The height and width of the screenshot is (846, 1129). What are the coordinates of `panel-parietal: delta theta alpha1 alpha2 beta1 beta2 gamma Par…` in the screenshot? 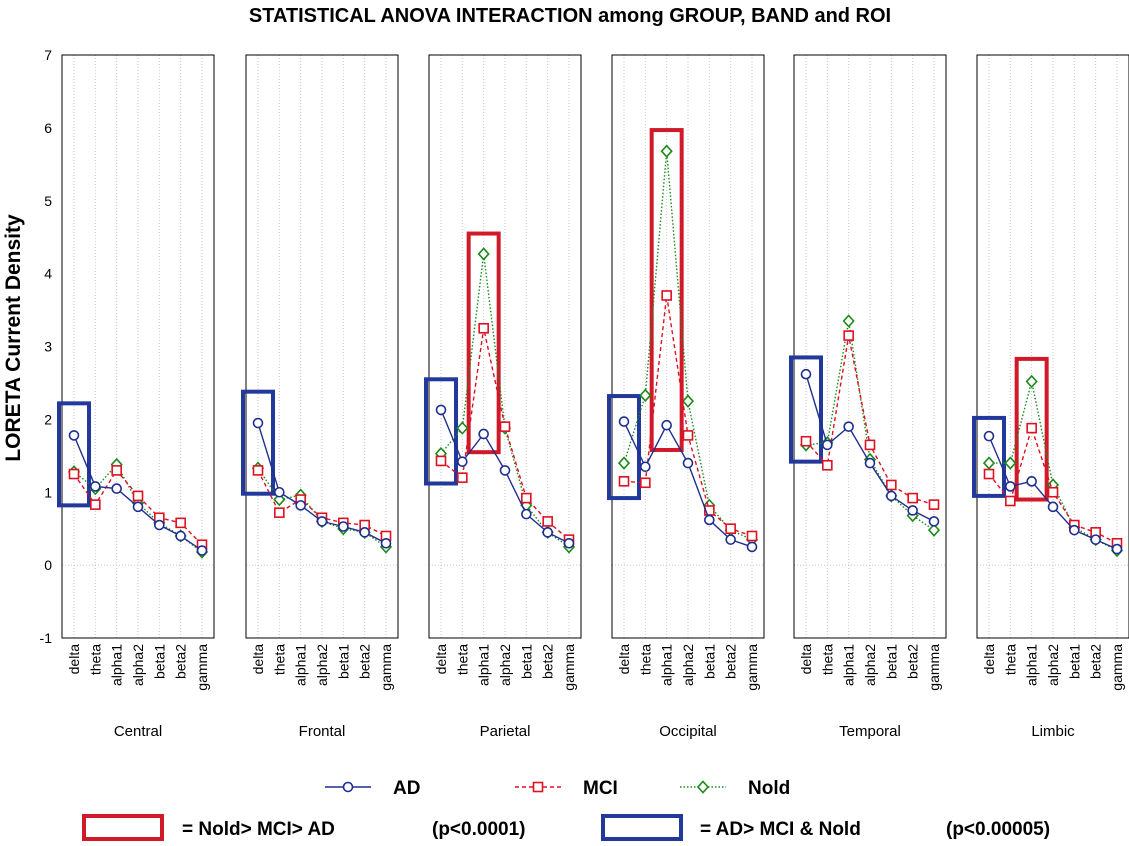 It's located at (503, 397).